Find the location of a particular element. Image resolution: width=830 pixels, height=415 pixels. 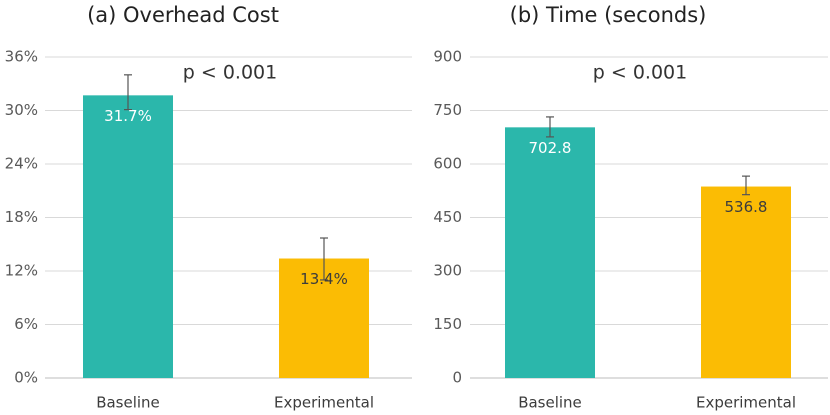

y-tick-label: 6% is located at coordinates (26, 324).